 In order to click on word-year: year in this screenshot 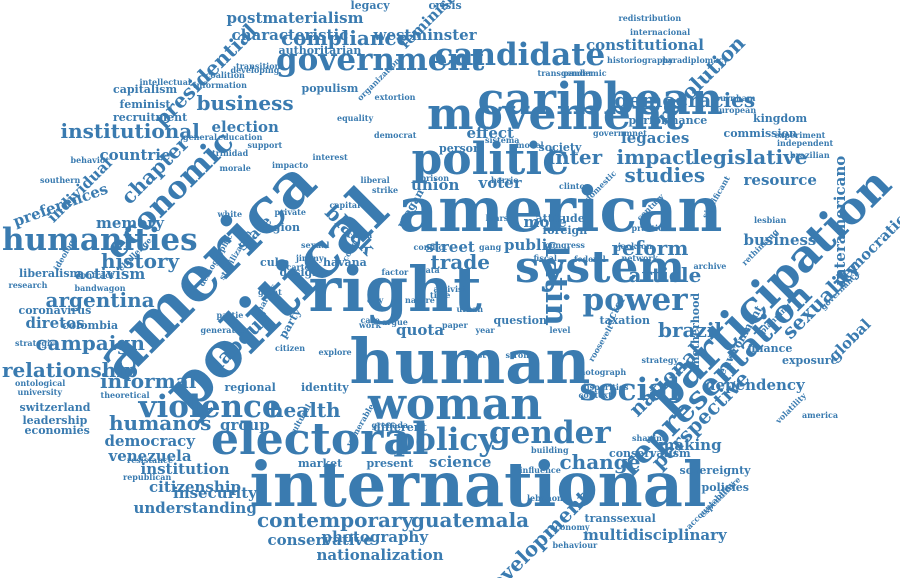, I will do `click(485, 330)`.